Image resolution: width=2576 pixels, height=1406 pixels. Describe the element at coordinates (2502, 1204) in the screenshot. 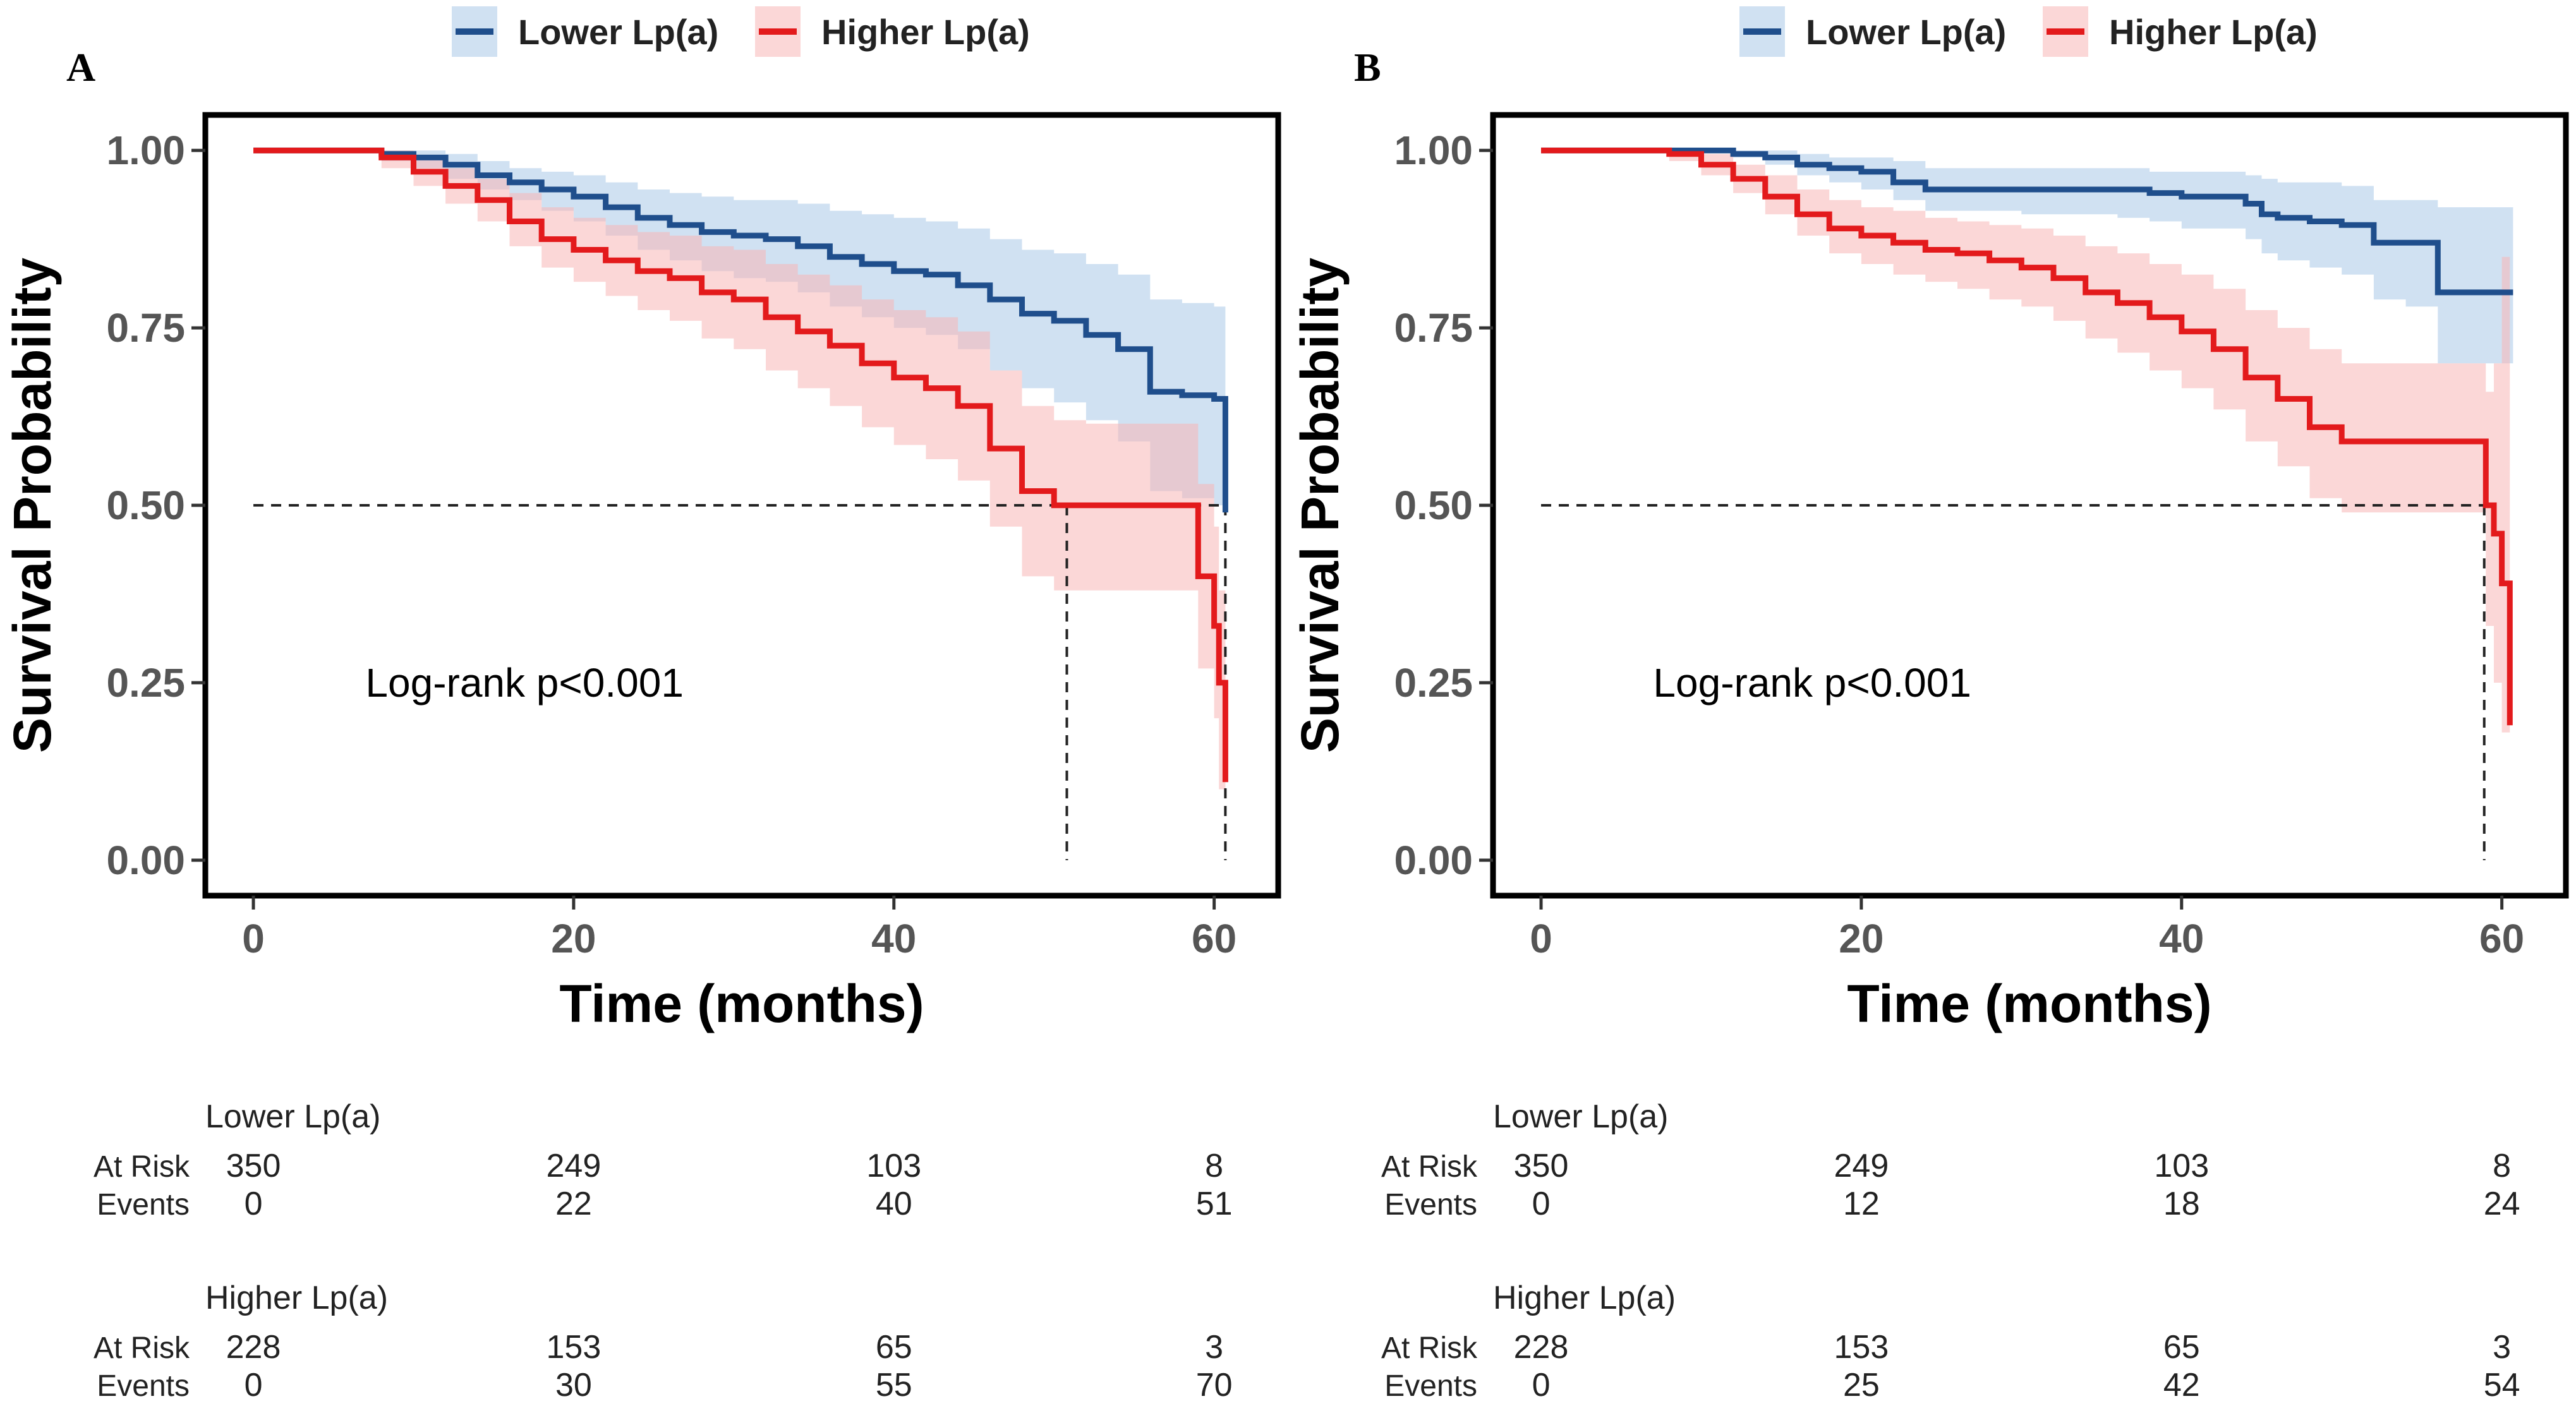

I see `events-value: 24` at that location.